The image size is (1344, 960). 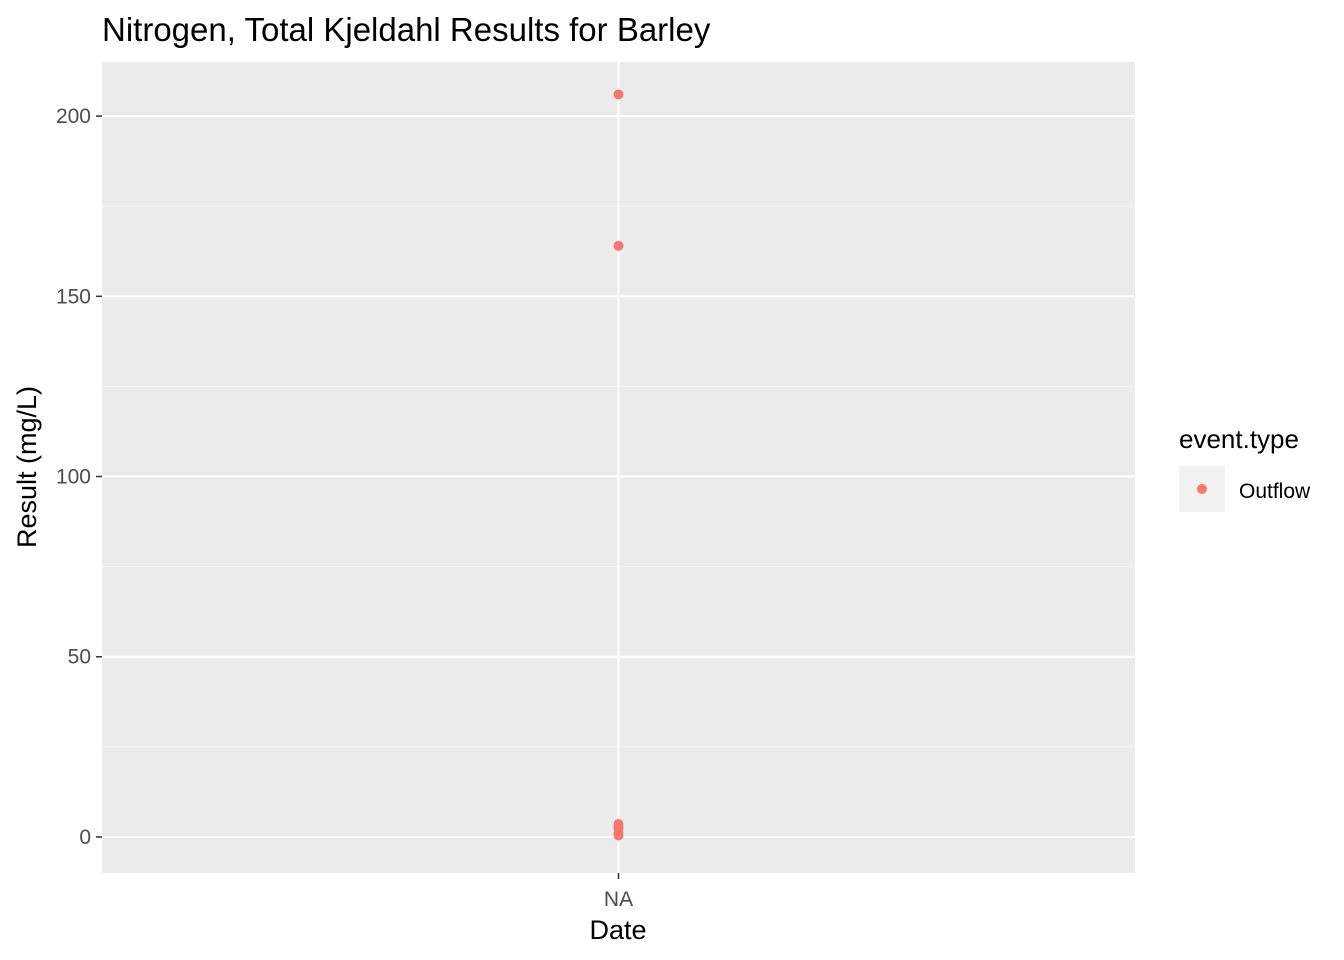 What do you see at coordinates (618, 465) in the screenshot?
I see `data-points` at bounding box center [618, 465].